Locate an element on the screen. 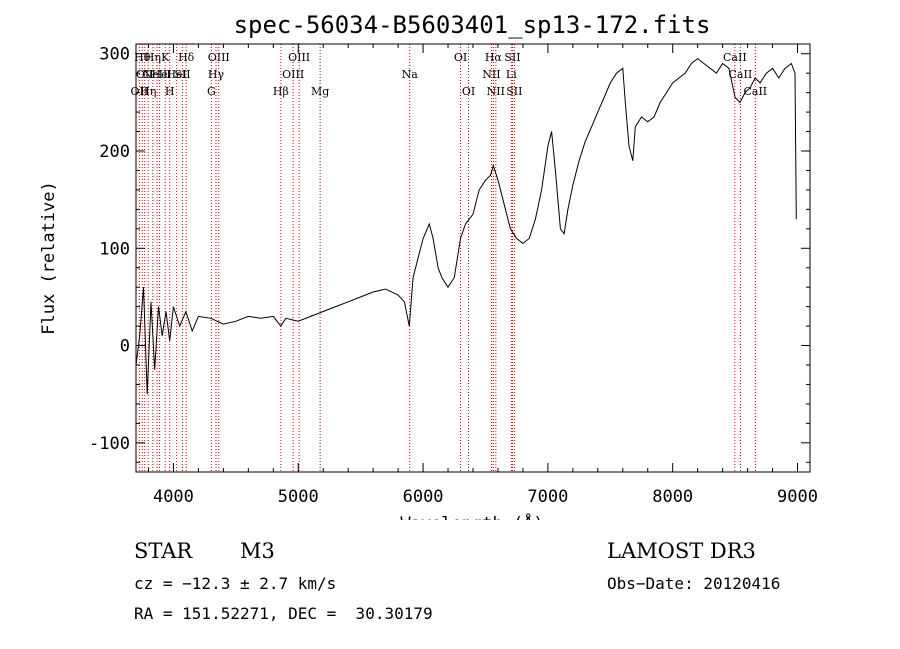 Image resolution: width=900 pixels, height=649 pixels. line-marker-label-23: Hα is located at coordinates (494, 57).